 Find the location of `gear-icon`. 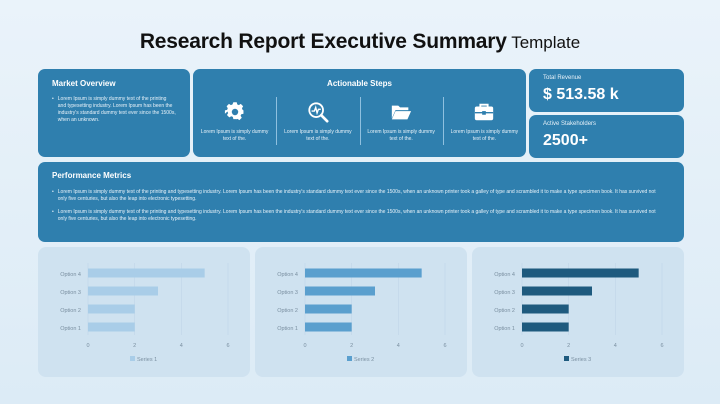

gear-icon is located at coordinates (234, 111).